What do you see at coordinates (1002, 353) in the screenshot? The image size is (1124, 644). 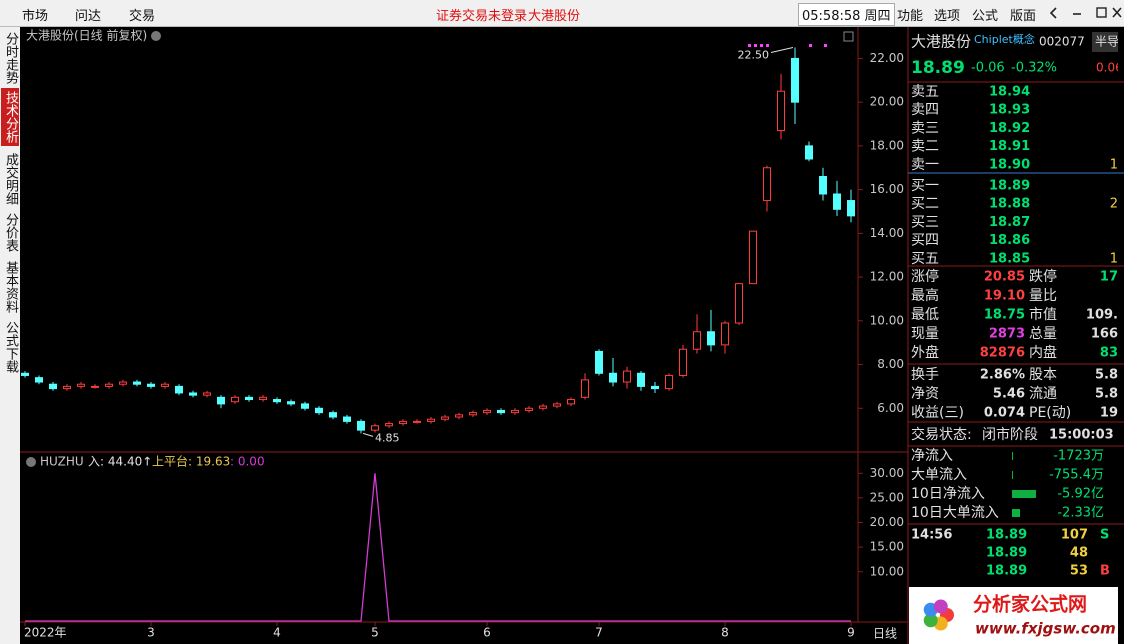 I see `stat-value: 82876` at bounding box center [1002, 353].